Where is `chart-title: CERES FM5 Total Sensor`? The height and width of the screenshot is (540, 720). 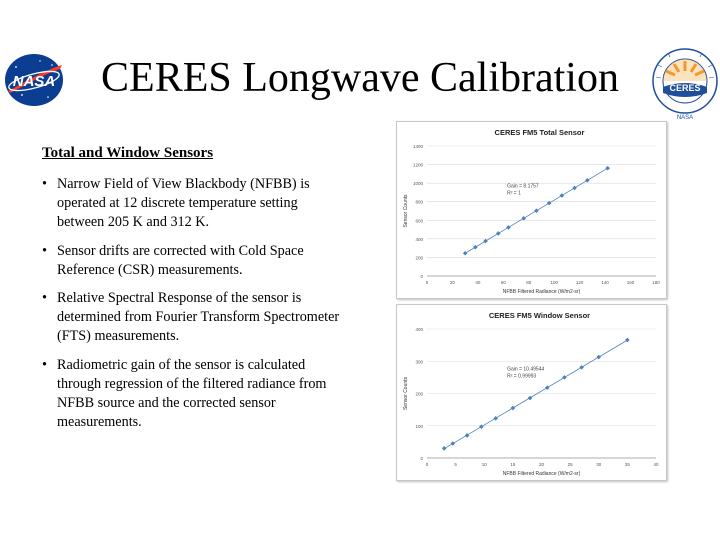 chart-title: CERES FM5 Total Sensor is located at coordinates (540, 132).